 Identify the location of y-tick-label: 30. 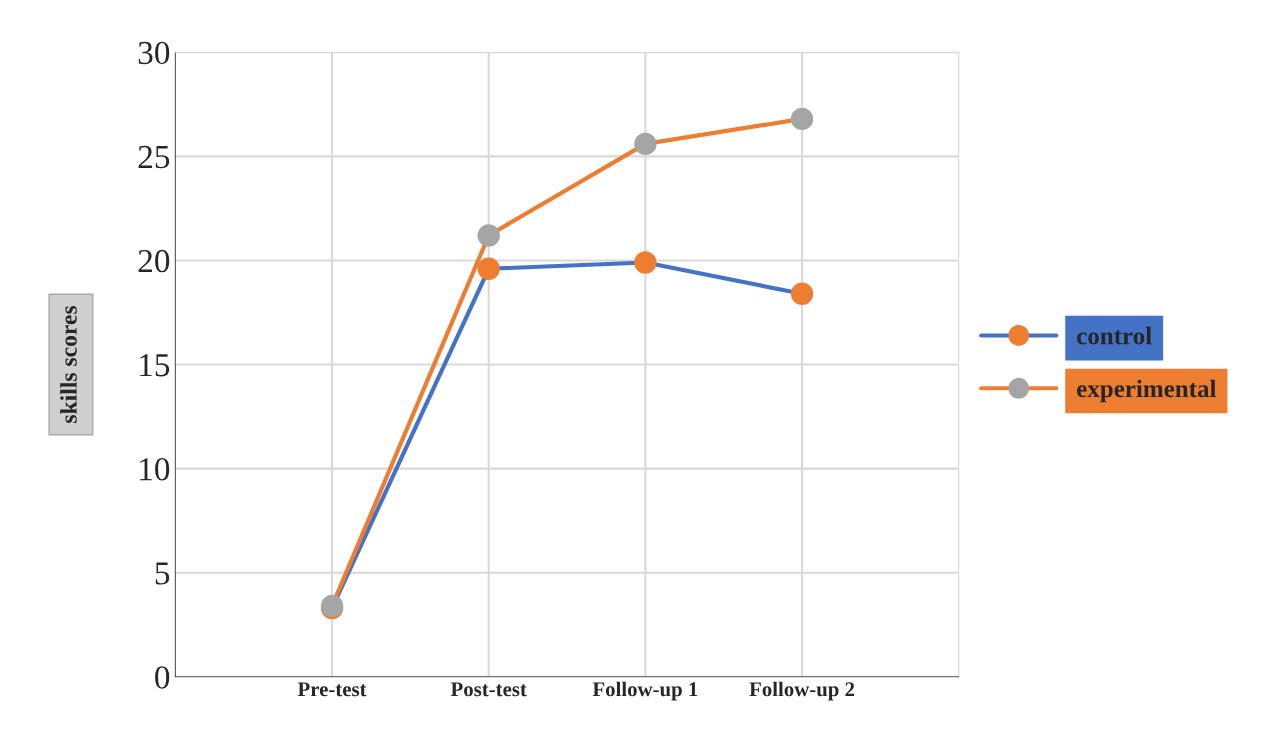
(154, 53).